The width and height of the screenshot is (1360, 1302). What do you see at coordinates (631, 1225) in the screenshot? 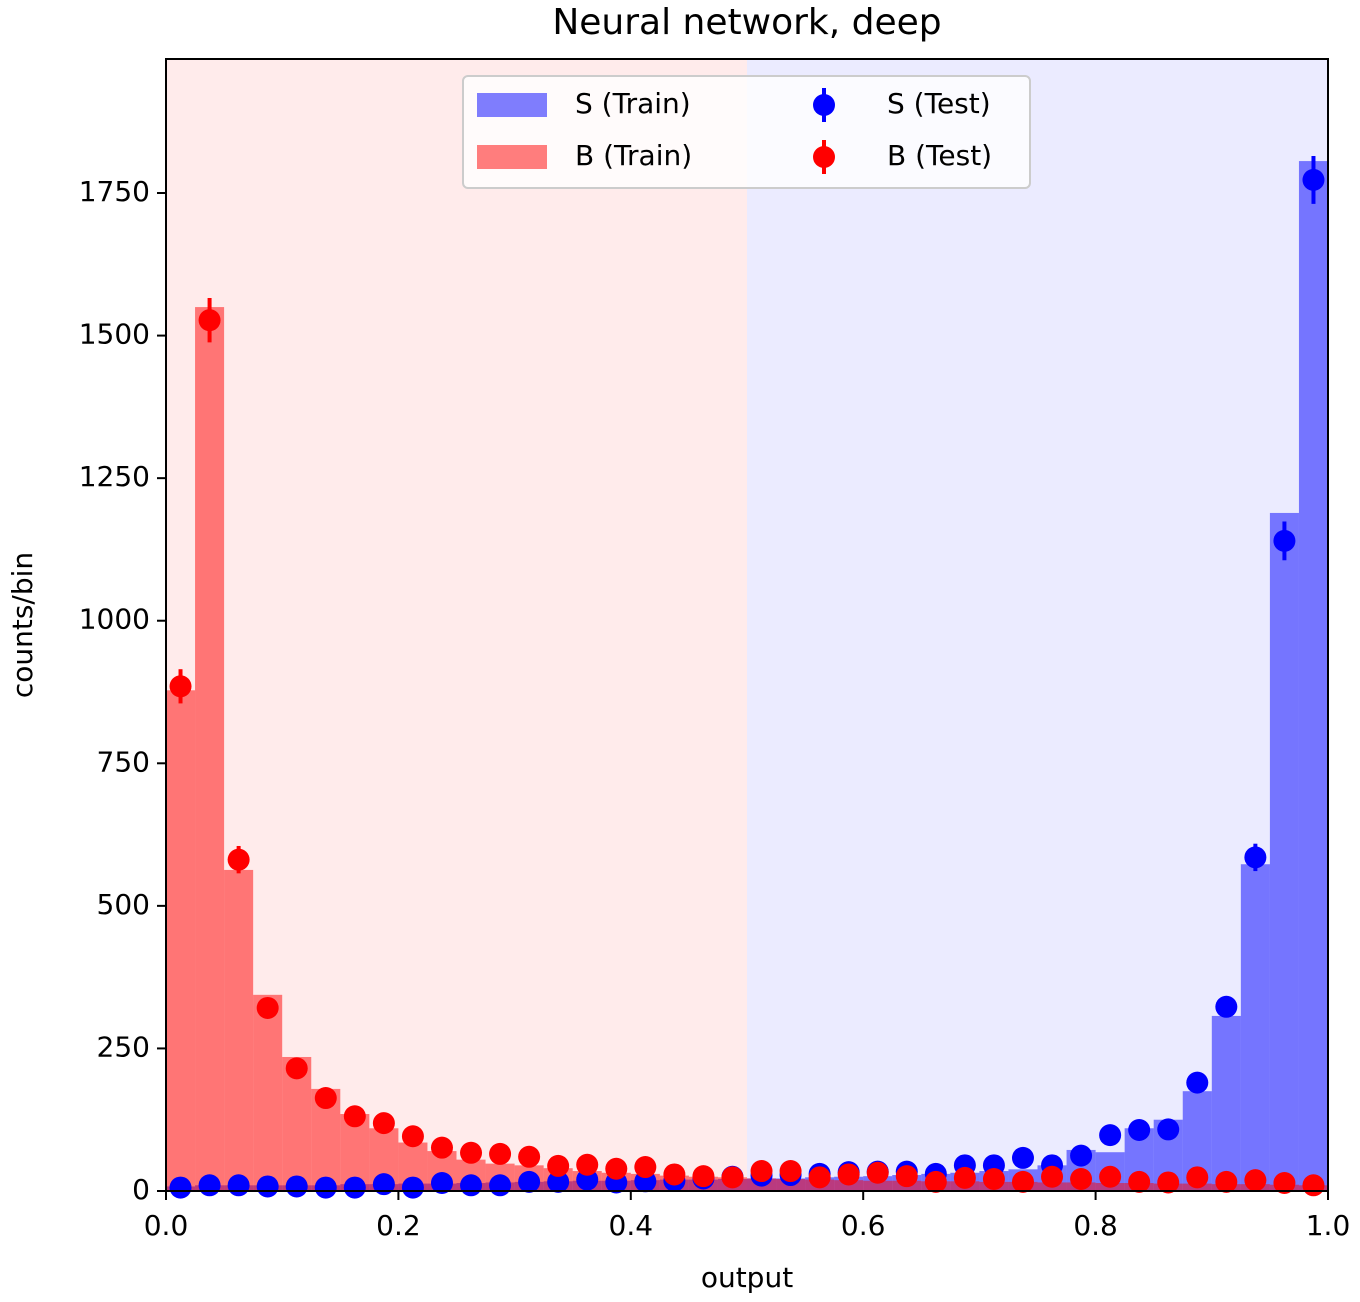
I see `x-tick-label: 0.4` at bounding box center [631, 1225].